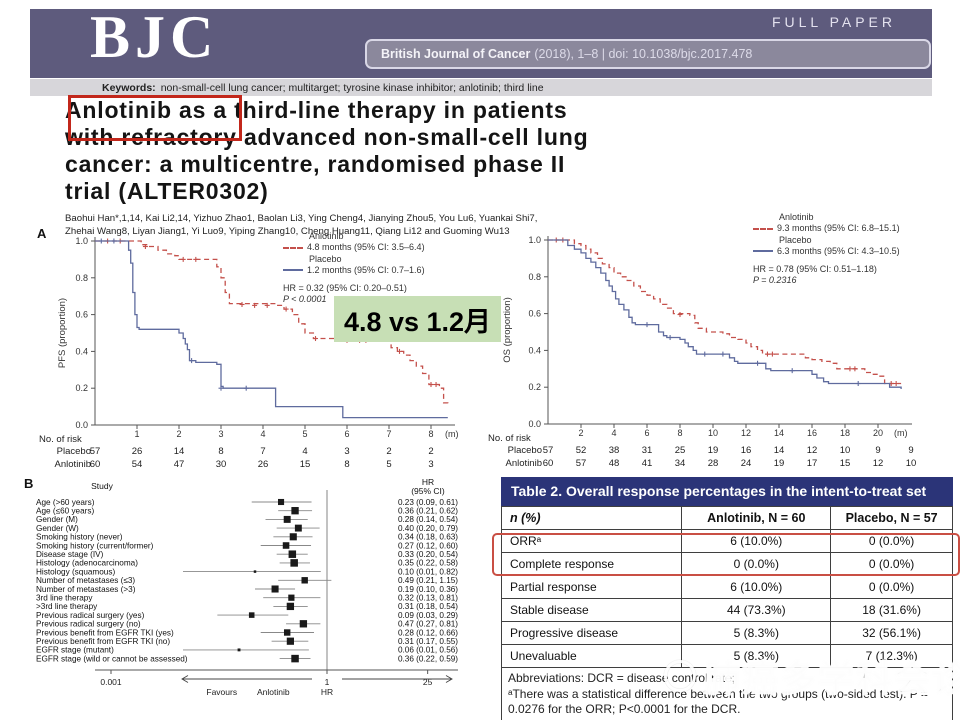 The width and height of the screenshot is (960, 720). I want to click on svg-text: 9, so click(910, 450).